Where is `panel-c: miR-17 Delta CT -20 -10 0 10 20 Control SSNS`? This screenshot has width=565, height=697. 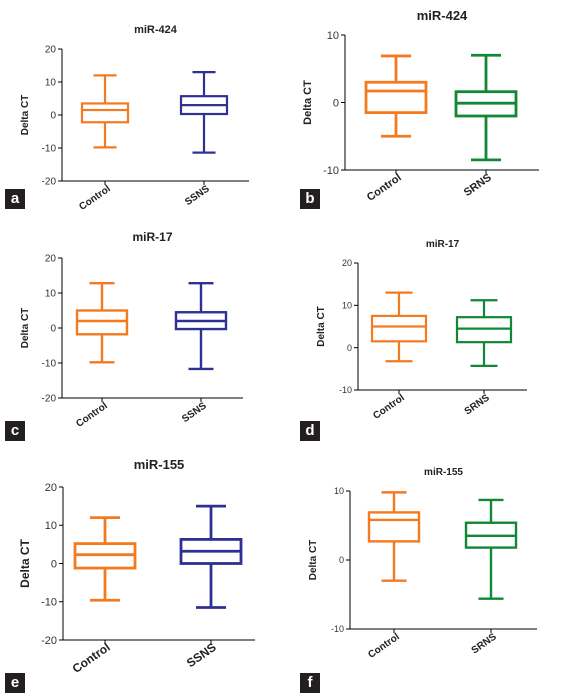
panel-c: miR-17 Delta CT -20 -10 0 10 20 Control SSNS is located at coordinates (131, 330).